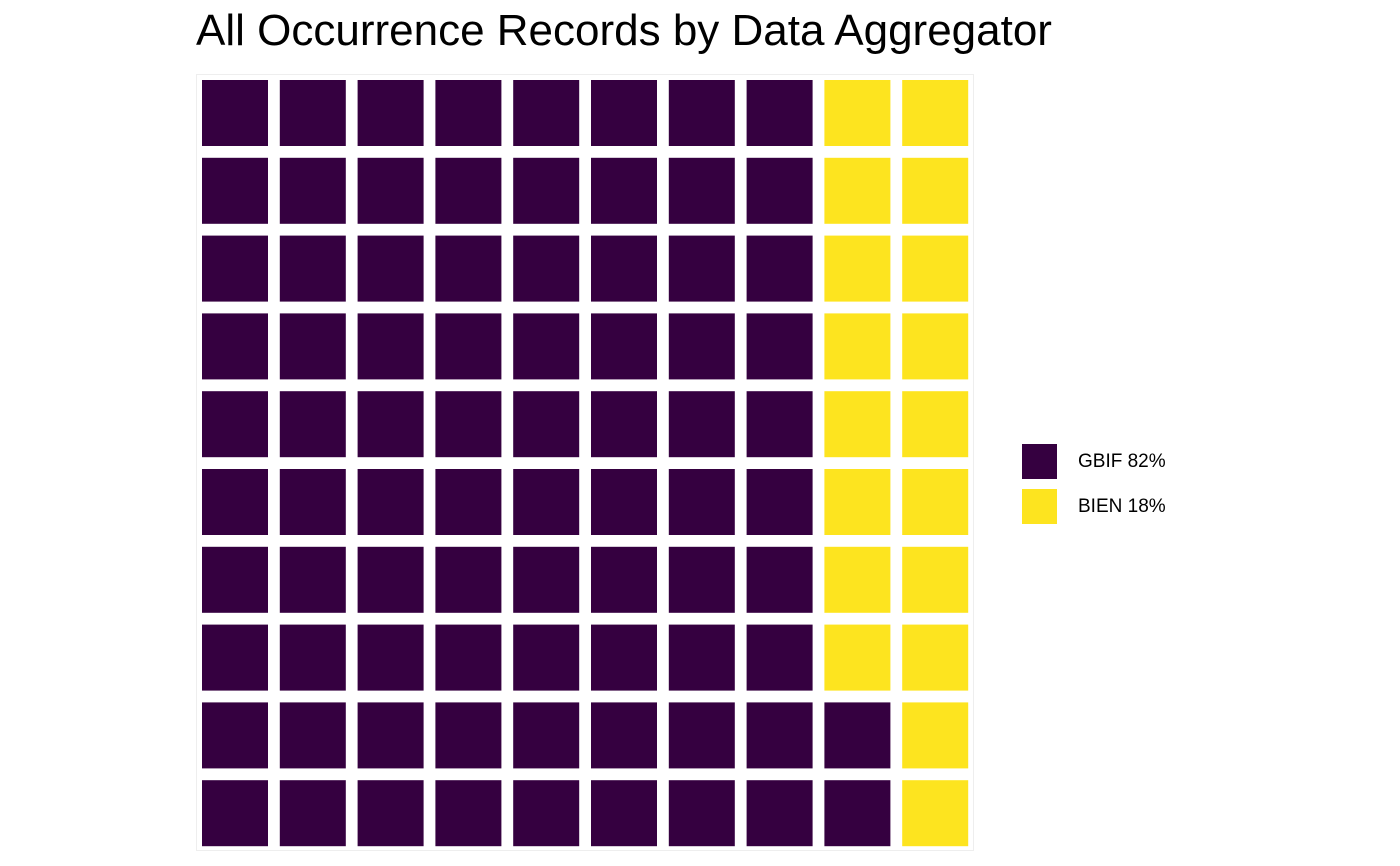 This screenshot has width=1400, height=866. I want to click on legend-item-gbif: GBIF 82%, so click(1094, 461).